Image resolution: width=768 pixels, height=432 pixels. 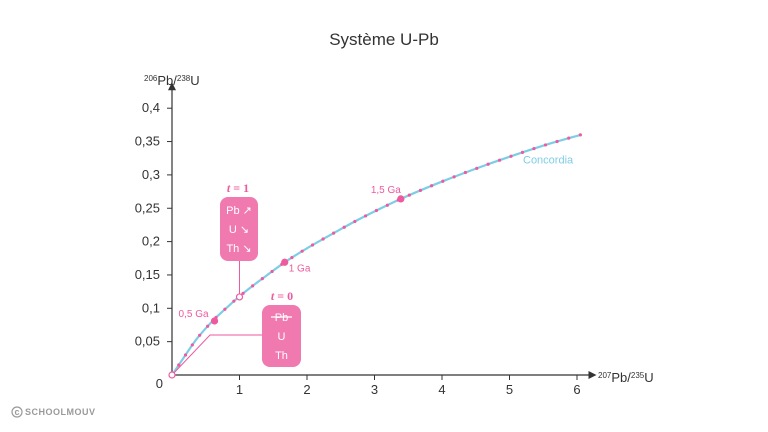 What do you see at coordinates (626, 377) in the screenshot?
I see `x-axis-label: 207Pb/235U` at bounding box center [626, 377].